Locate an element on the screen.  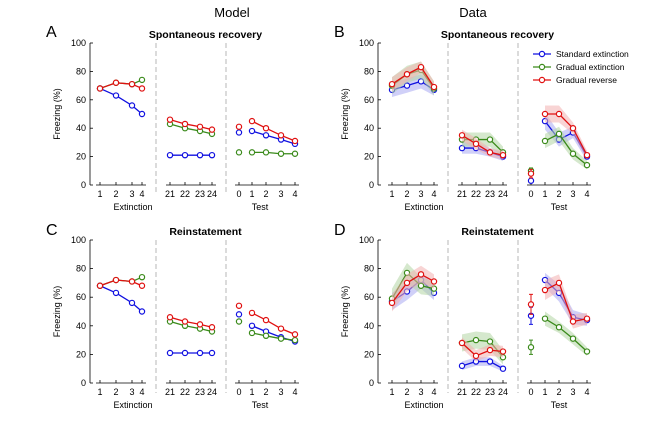
legend-label: Gradual reverse is located at coordinates (586, 80).